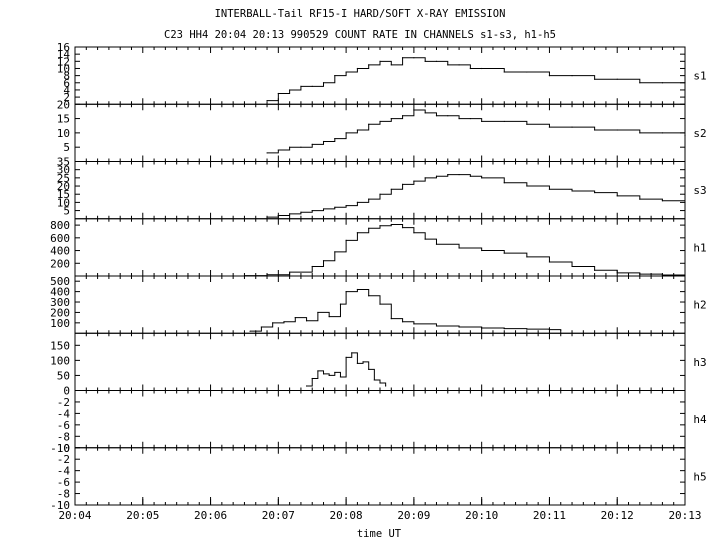 The width and height of the screenshot is (720, 550). Describe the element at coordinates (66, 97) in the screenshot. I see `ytick-label-s1: 2` at that location.